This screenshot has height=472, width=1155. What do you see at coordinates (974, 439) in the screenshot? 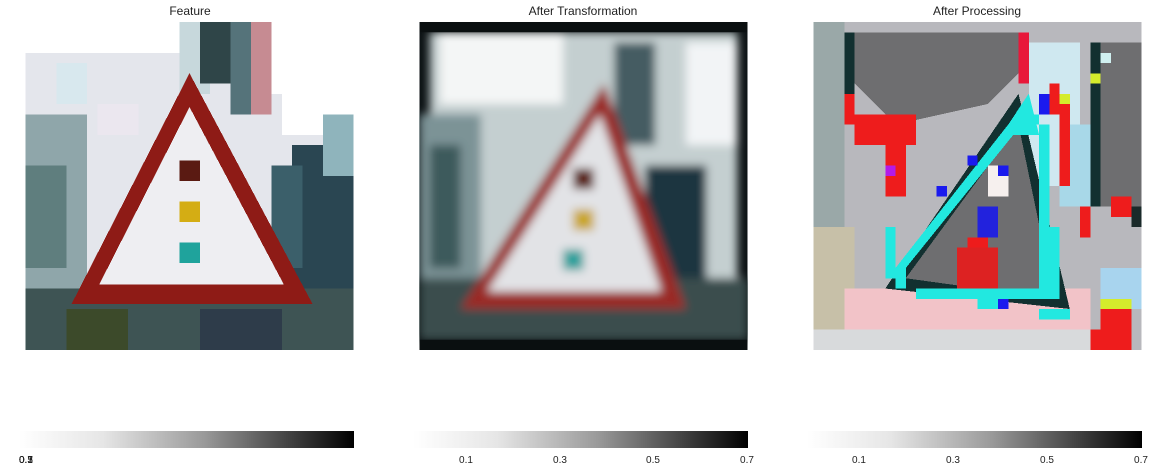
I see `after-processing-colorbar` at bounding box center [974, 439].